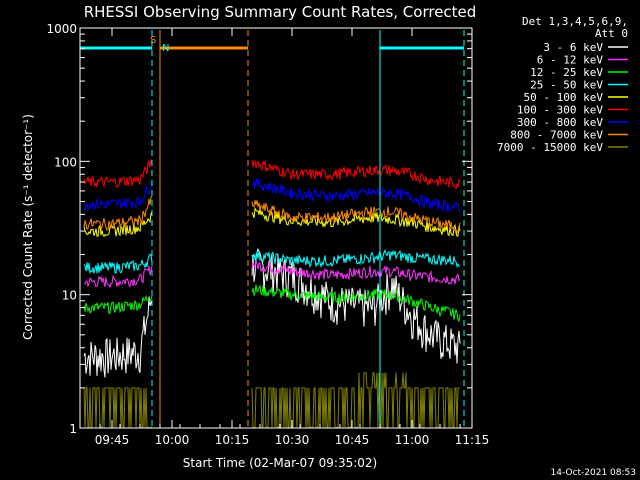  What do you see at coordinates (550, 147) in the screenshot?
I see `legend-label-7000-15000-kev: 7000 - 15000 keV` at bounding box center [550, 147].